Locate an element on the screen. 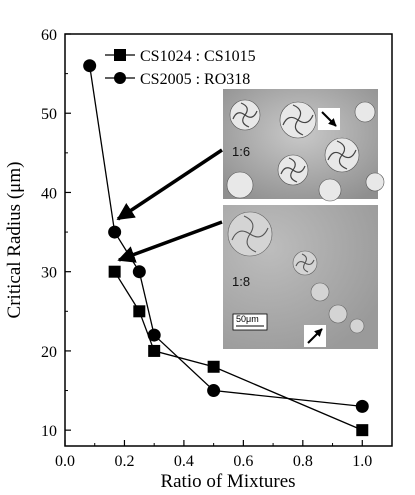 Image resolution: width=415 pixels, height=495 pixels. inset-micrograph-1: 1:6 is located at coordinates (303, 144).